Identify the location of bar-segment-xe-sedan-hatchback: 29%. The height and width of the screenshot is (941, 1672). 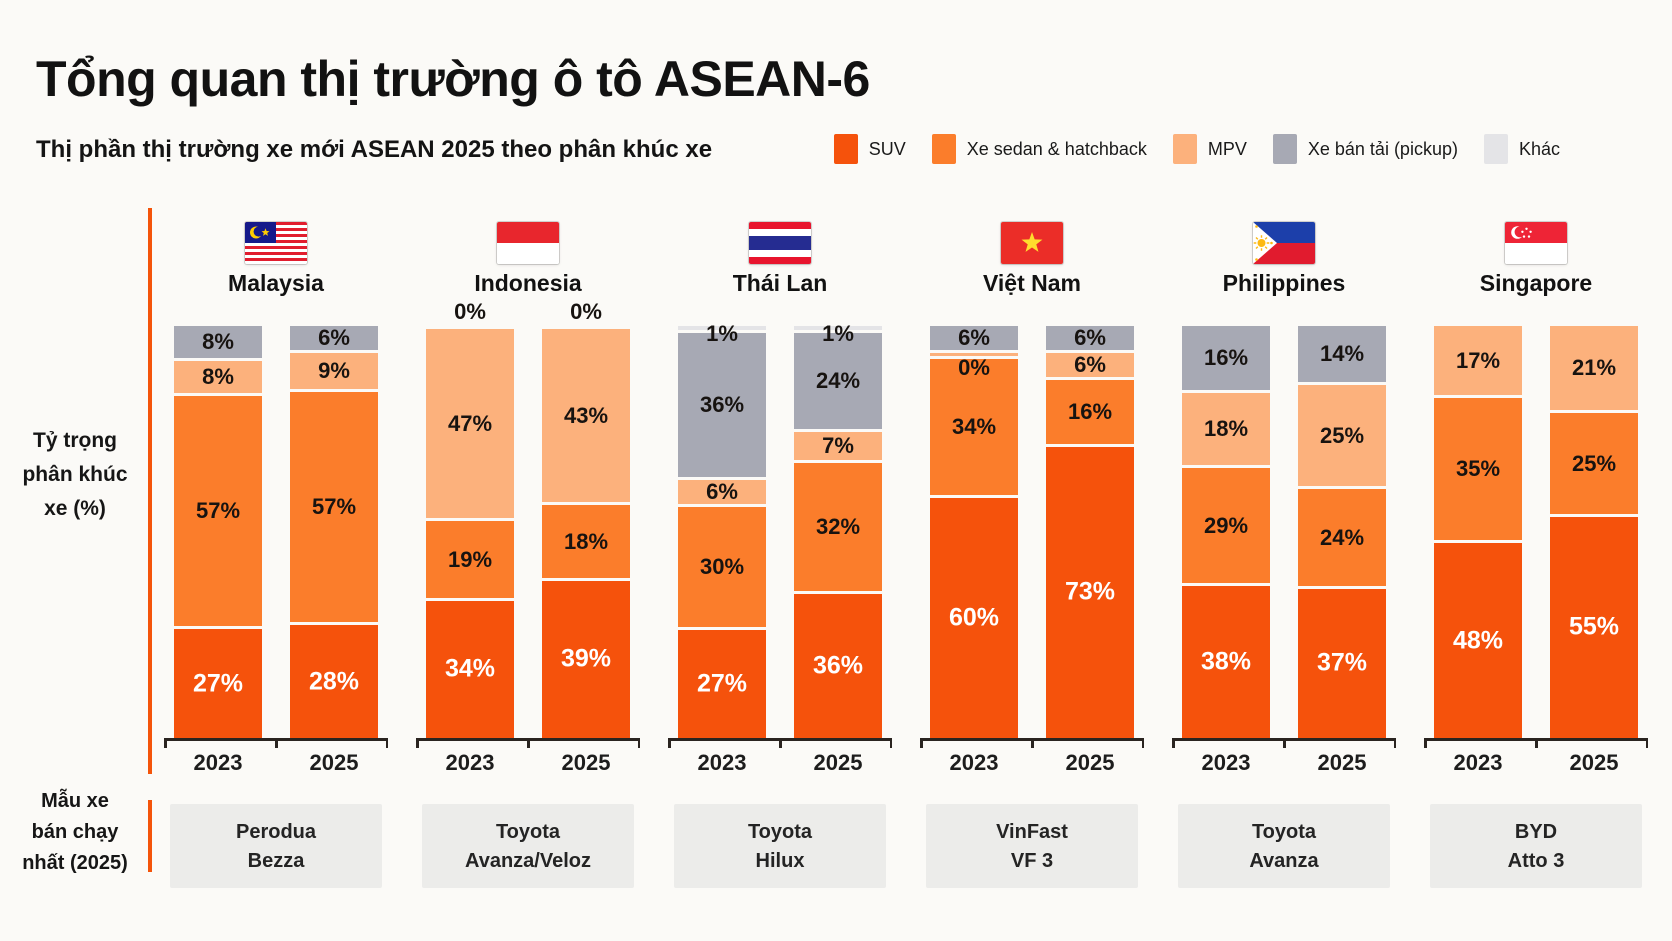
(1226, 525).